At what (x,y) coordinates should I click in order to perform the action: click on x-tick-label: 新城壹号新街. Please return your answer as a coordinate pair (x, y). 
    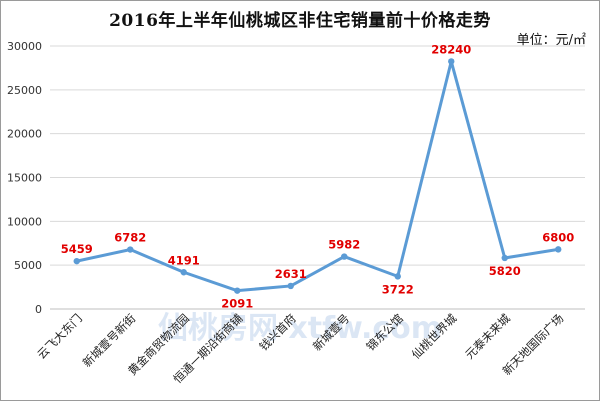
    Looking at the image, I should click on (109, 340).